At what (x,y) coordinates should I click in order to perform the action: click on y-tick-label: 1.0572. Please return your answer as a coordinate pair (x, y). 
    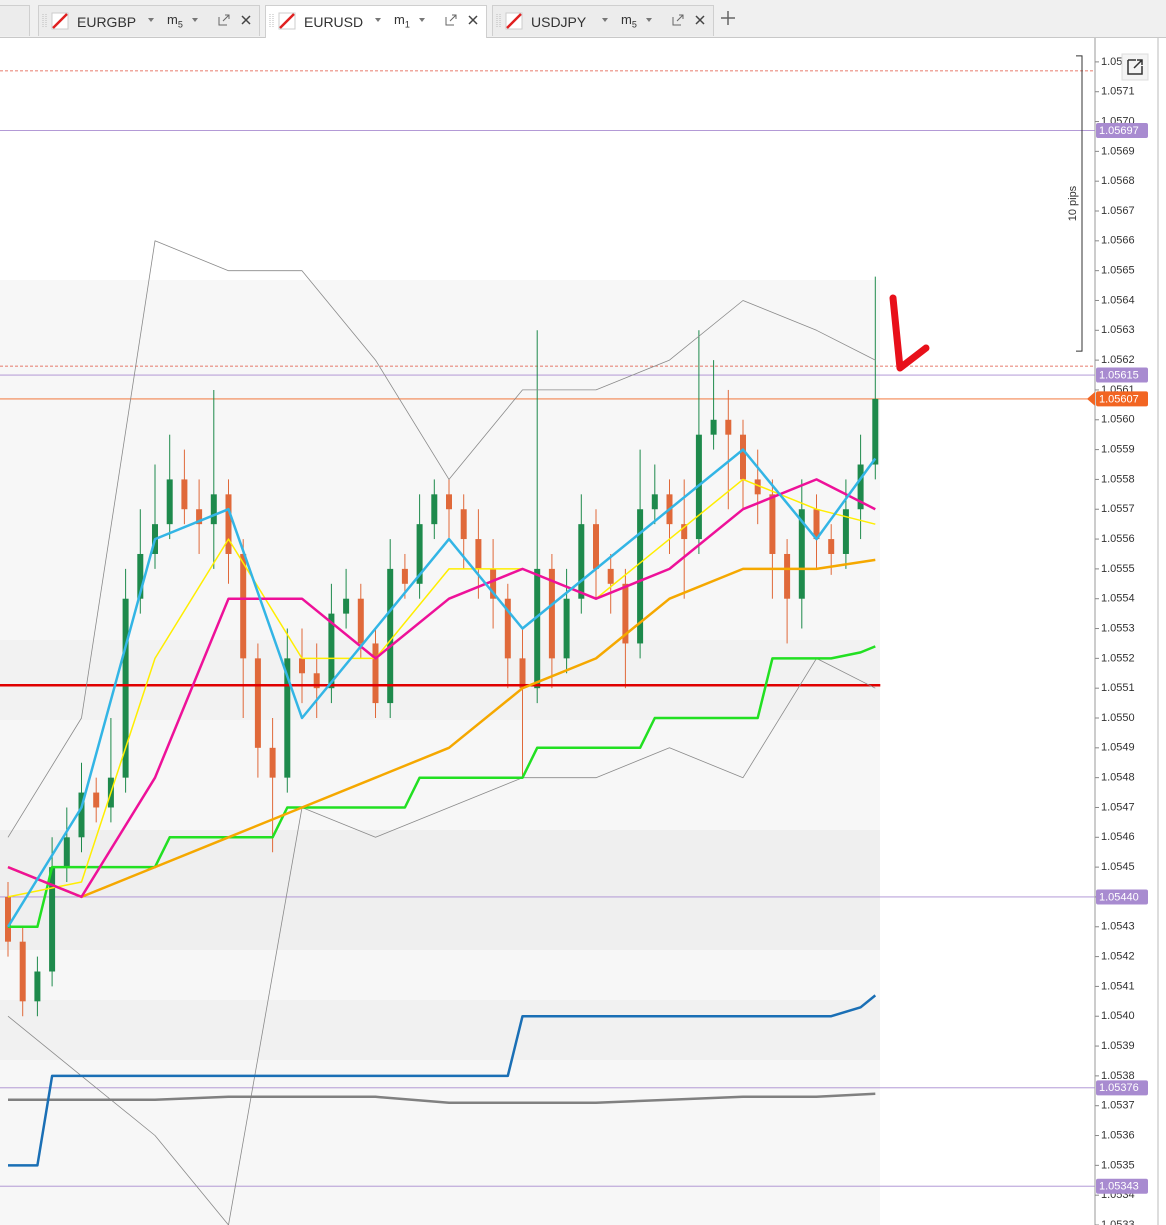
    Looking at the image, I should click on (1118, 62).